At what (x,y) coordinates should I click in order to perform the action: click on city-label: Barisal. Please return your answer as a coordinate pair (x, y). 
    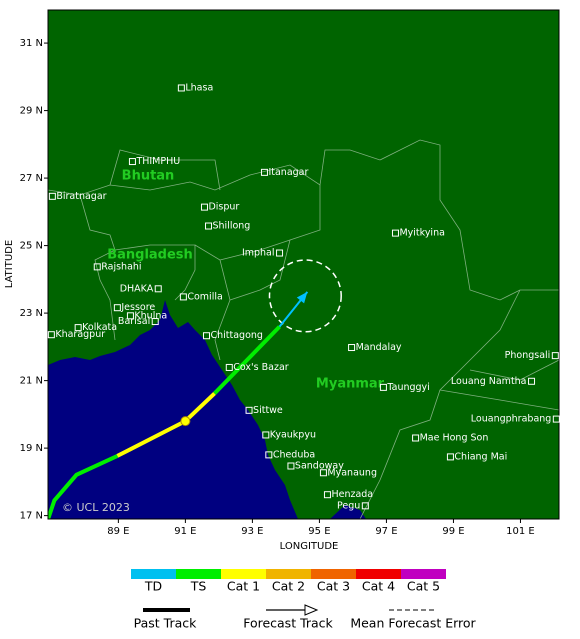
    Looking at the image, I should click on (134, 321).